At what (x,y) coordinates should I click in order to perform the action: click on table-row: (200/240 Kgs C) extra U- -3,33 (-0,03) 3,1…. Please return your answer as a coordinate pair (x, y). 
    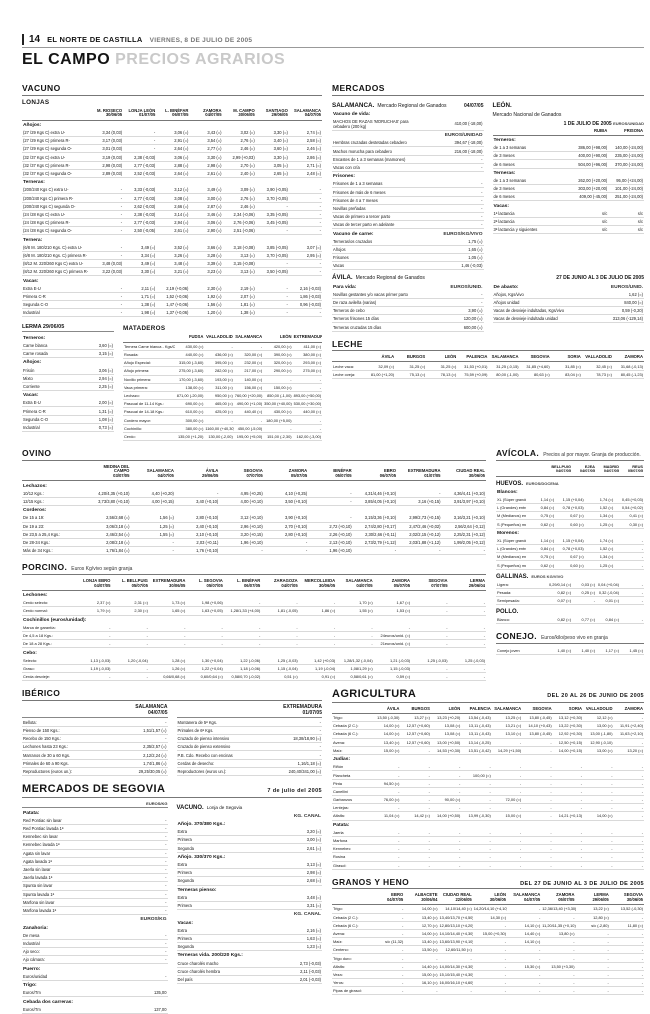
    Looking at the image, I should click on (172, 190).